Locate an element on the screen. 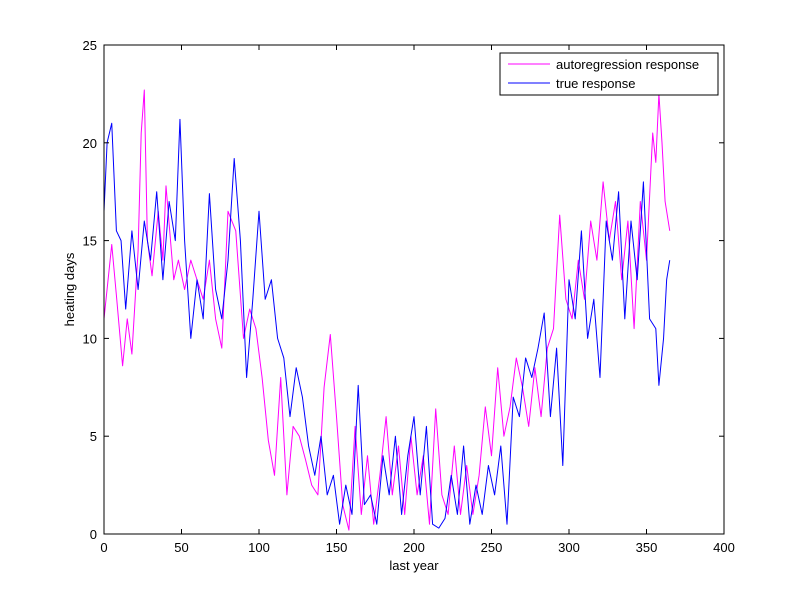 This screenshot has height=600, width=800. x-tick-label: 150 is located at coordinates (337, 547).